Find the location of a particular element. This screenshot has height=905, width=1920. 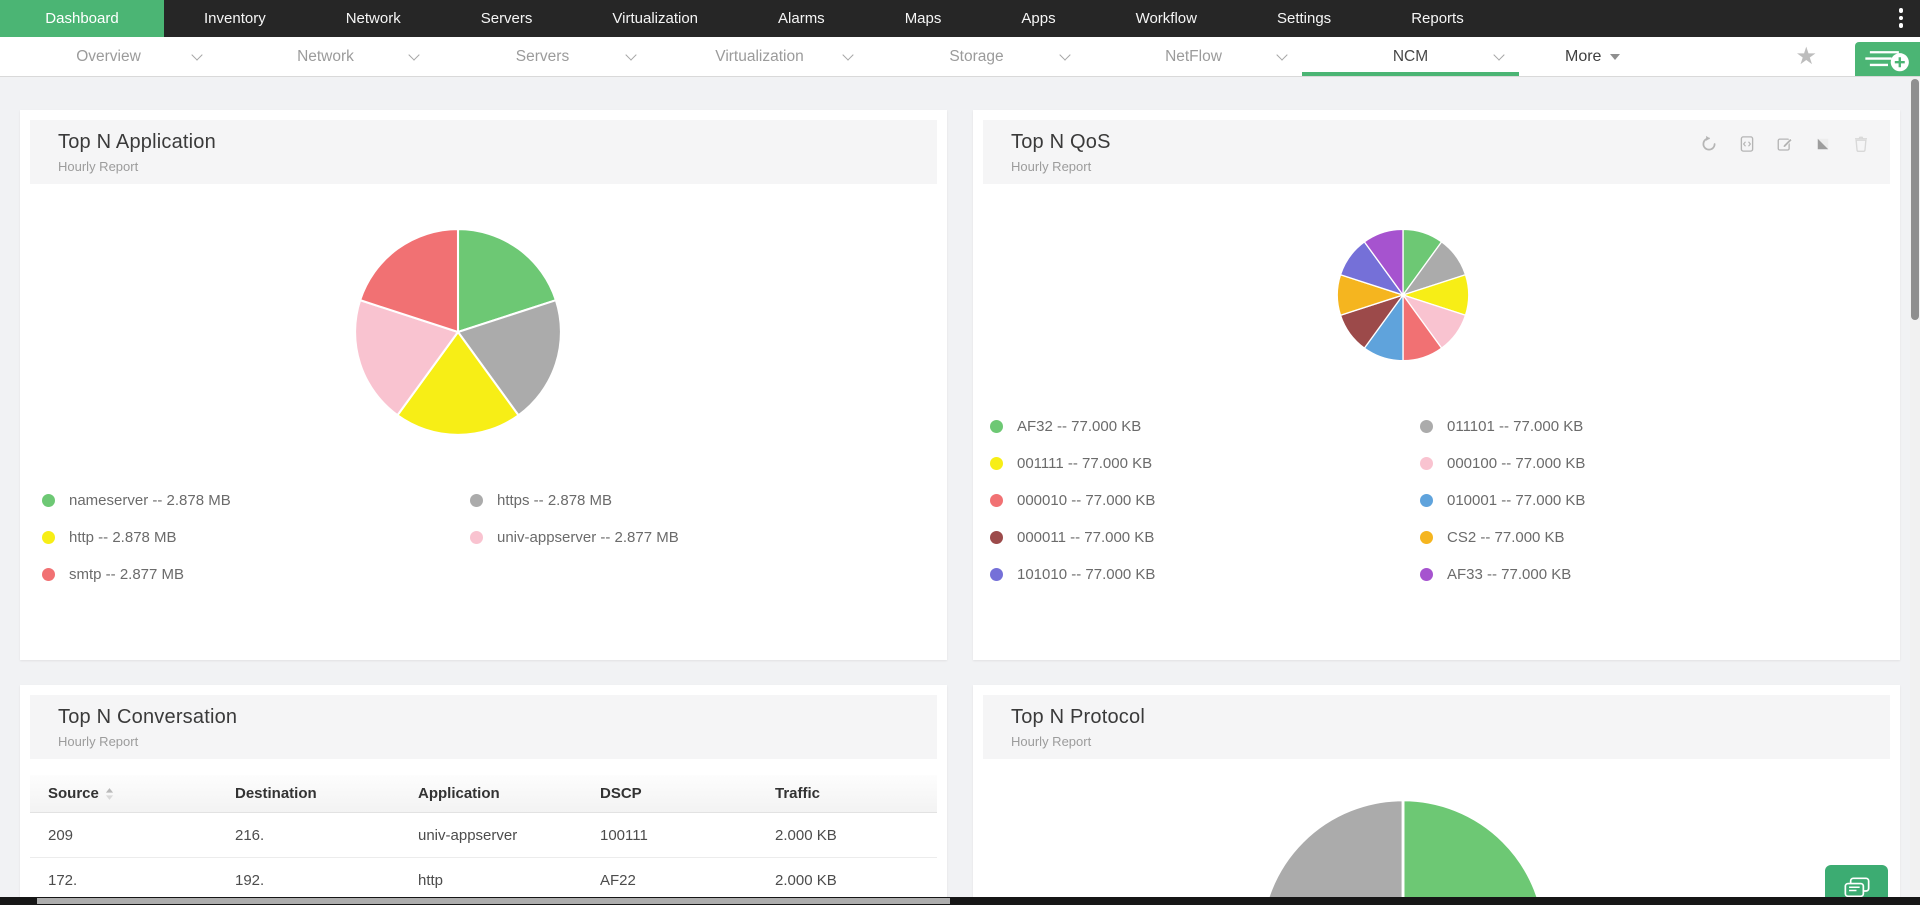

column-label: DSCP is located at coordinates (621, 793).